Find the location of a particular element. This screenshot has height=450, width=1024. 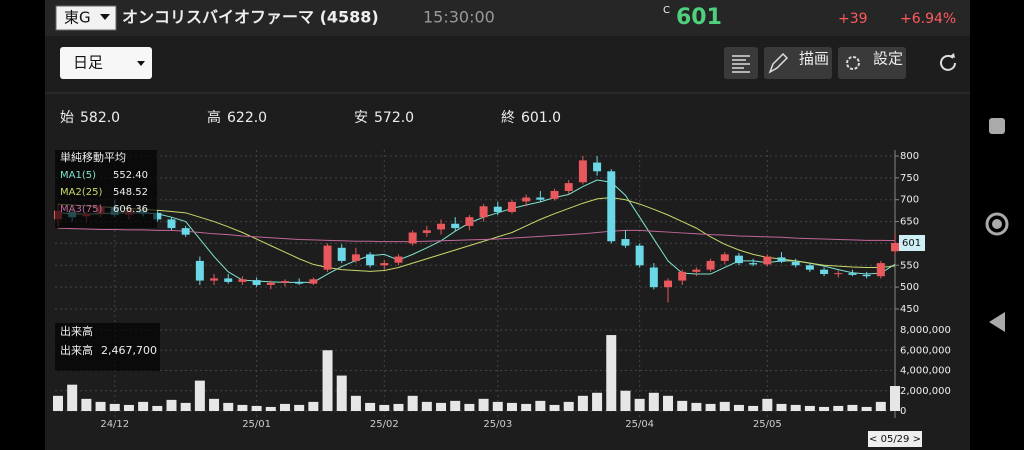

volume-tick-label: 2,000,000 is located at coordinates (925, 391).